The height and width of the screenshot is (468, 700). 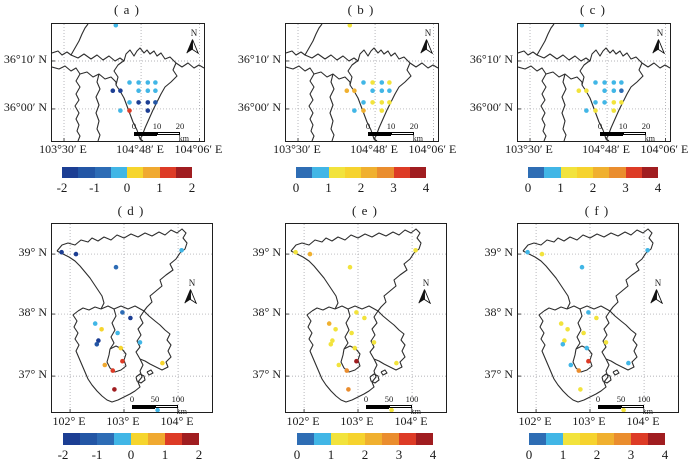 What do you see at coordinates (296, 187) in the screenshot?
I see `colorbar-tick-label: 0` at bounding box center [296, 187].